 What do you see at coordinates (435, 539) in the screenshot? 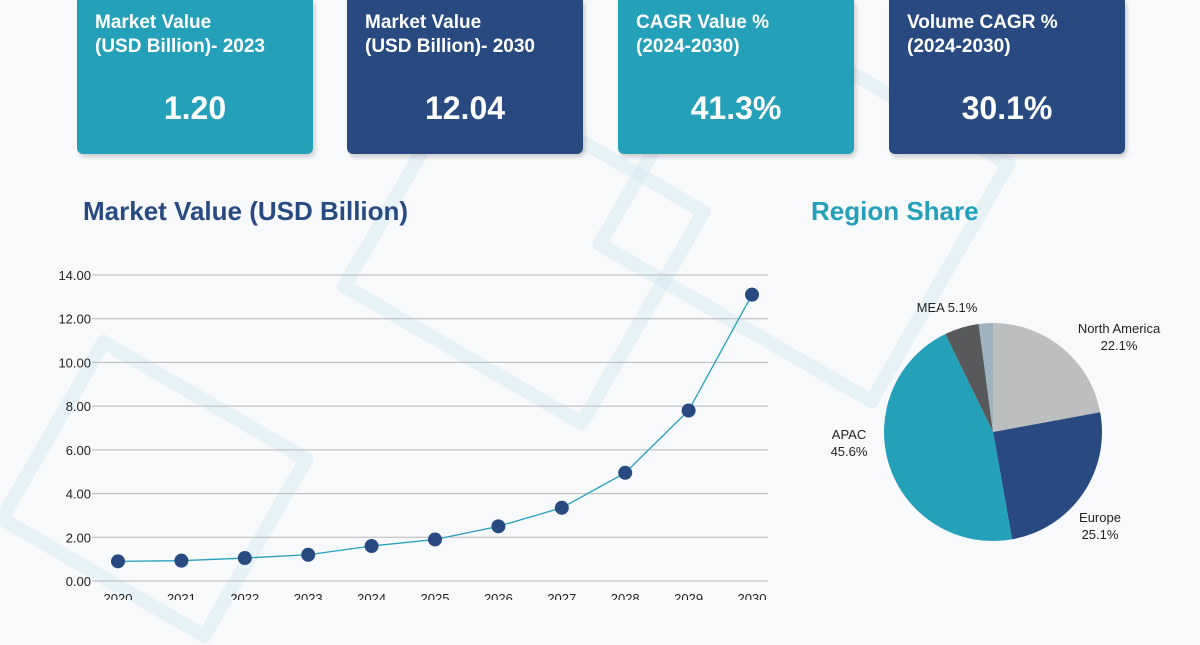
I see `data-point-2025` at bounding box center [435, 539].